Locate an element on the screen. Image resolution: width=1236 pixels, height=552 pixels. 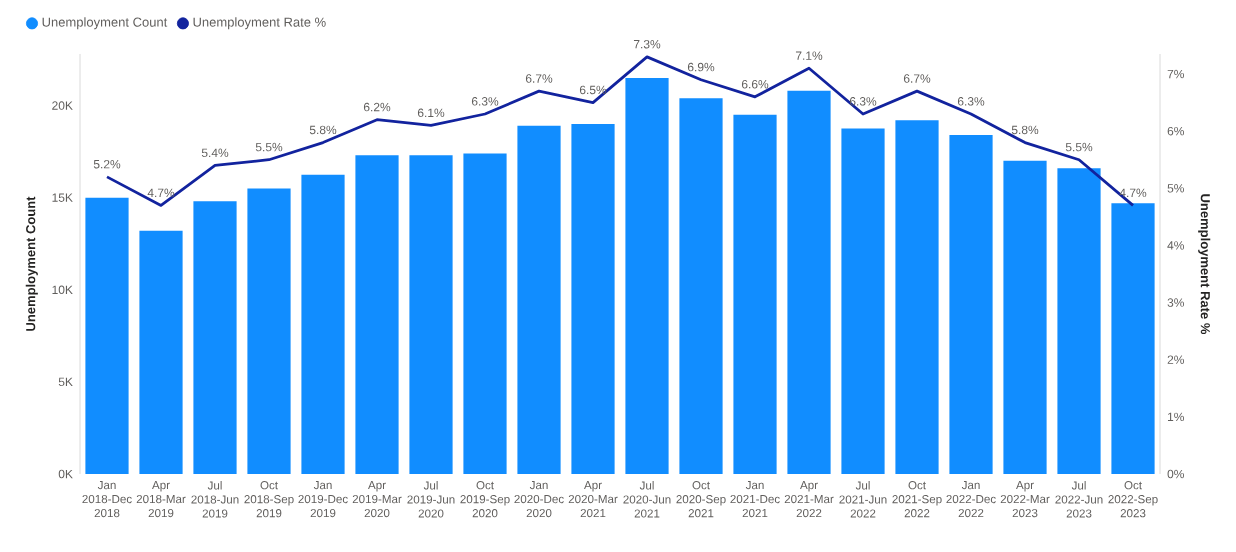
y2-tick-label: 0% is located at coordinates (1176, 474).